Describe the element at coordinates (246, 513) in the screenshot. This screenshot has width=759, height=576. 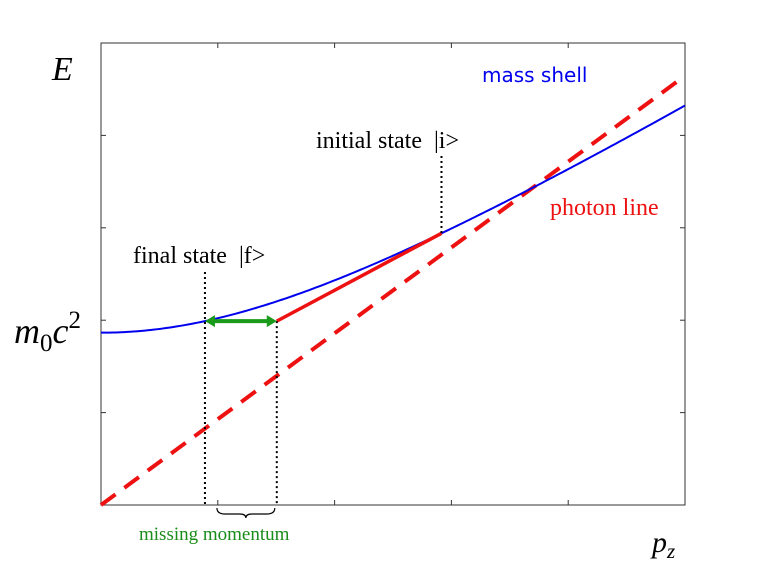
I see `missing-momentum-brace` at that location.